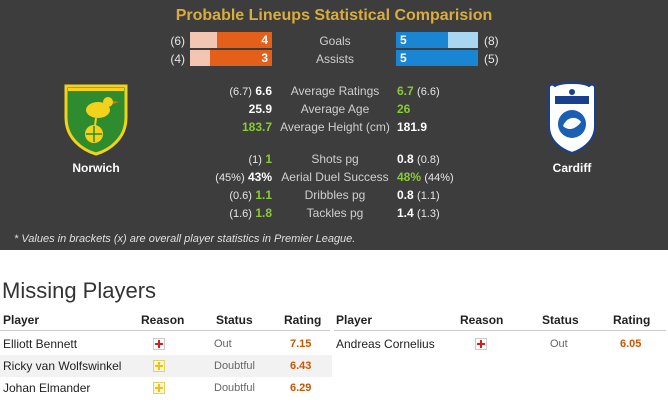  I want to click on panel-title: Probable Lineups Statistical Comparision, so click(334, 15).